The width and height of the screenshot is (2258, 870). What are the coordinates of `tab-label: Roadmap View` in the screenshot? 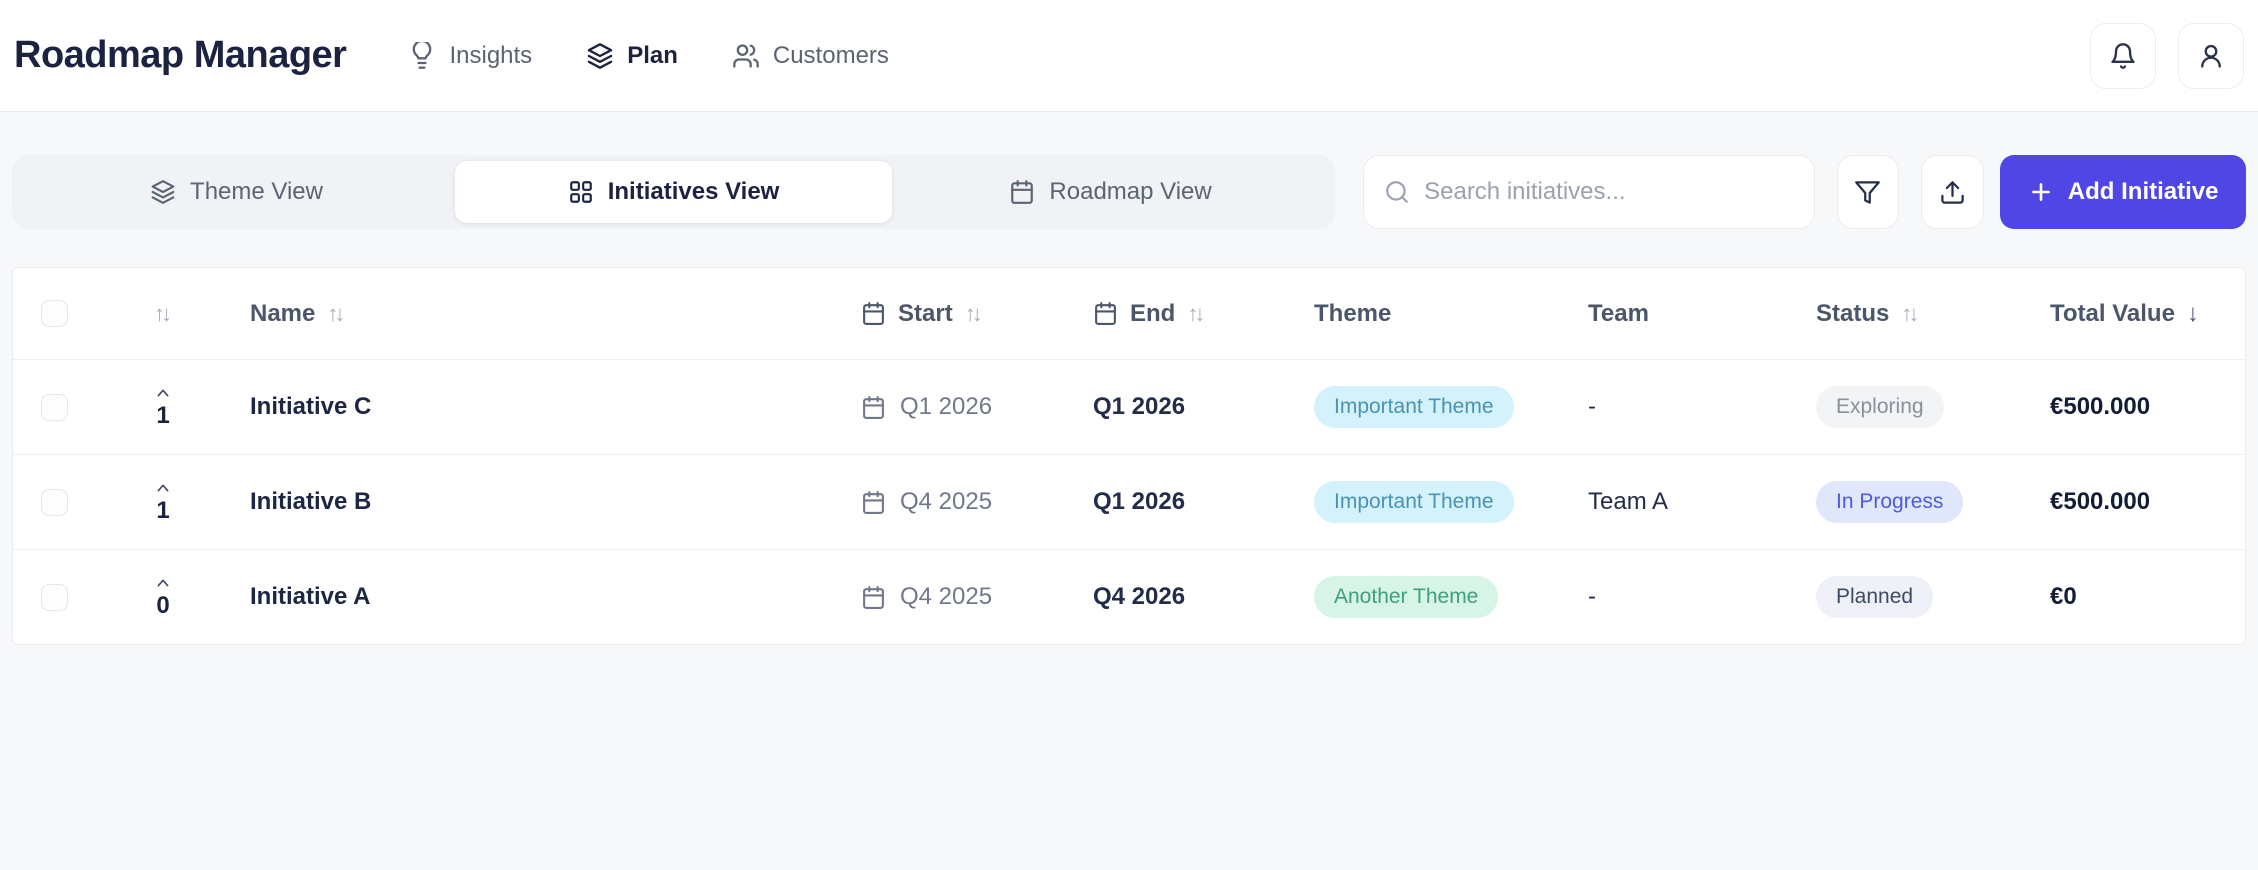 It's located at (1130, 191).